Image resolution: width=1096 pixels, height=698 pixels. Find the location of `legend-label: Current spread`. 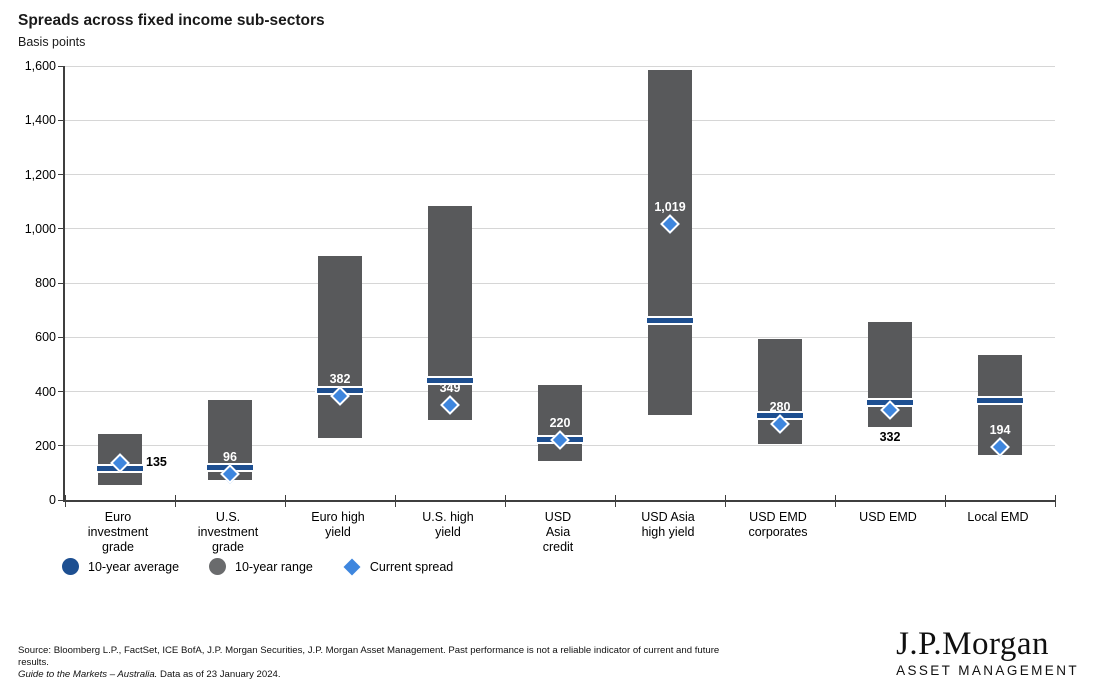

legend-label: Current spread is located at coordinates (411, 566).